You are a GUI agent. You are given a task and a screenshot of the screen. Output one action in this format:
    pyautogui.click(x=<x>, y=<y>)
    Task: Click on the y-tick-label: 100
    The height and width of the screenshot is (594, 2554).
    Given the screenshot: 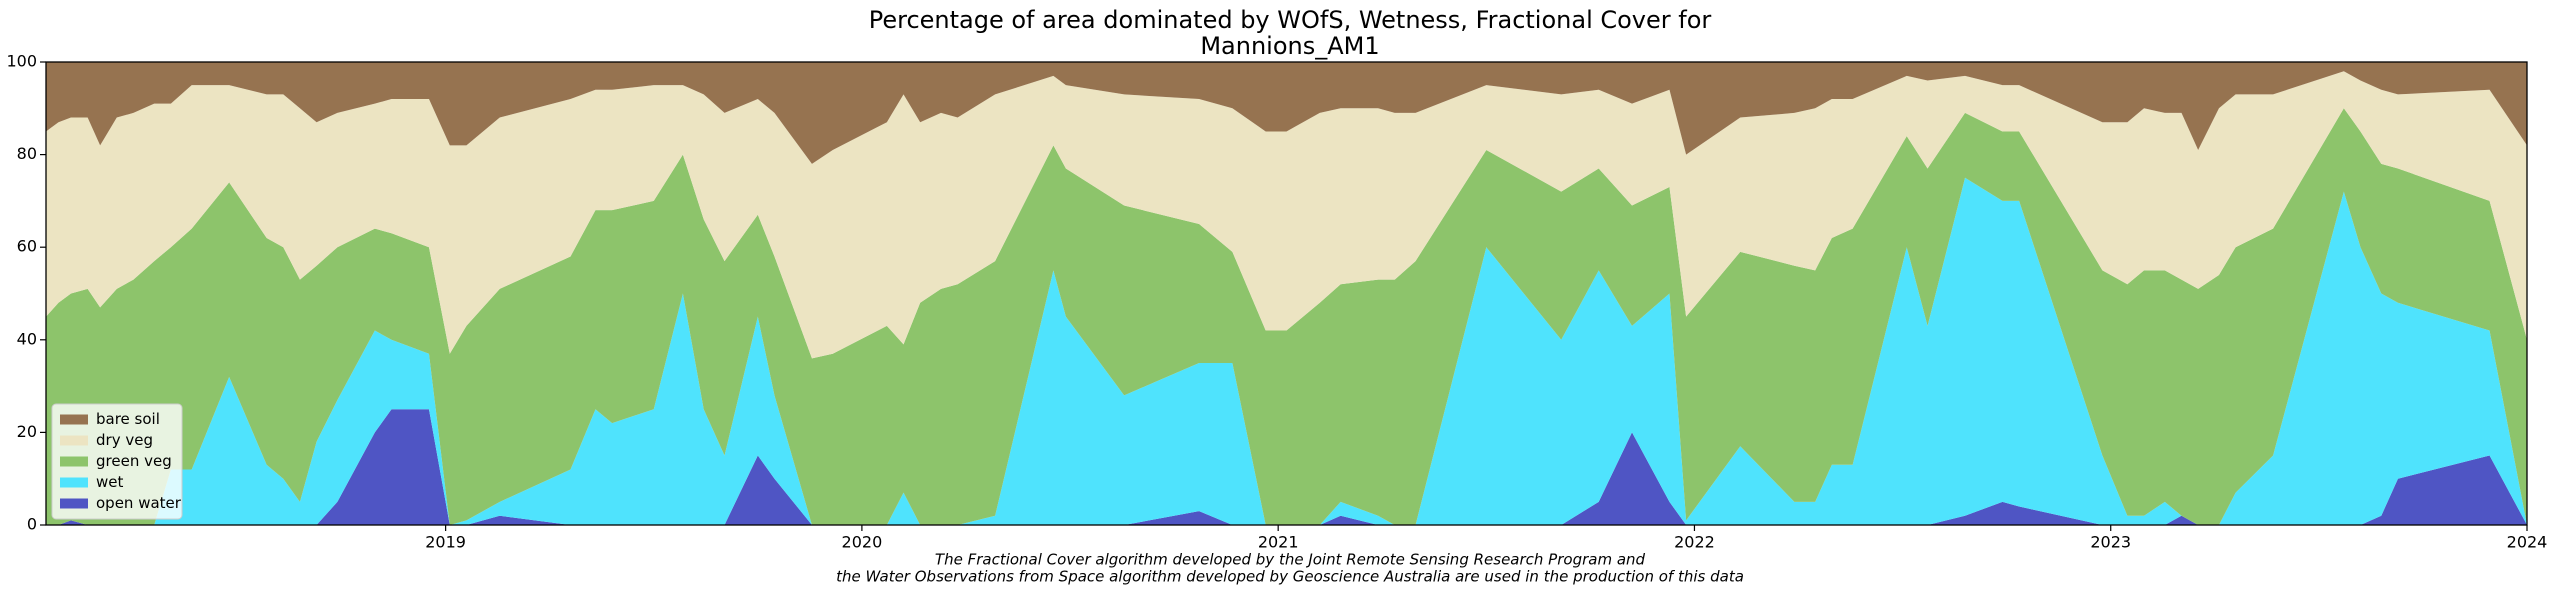 What is the action you would take?
    pyautogui.click(x=21, y=61)
    